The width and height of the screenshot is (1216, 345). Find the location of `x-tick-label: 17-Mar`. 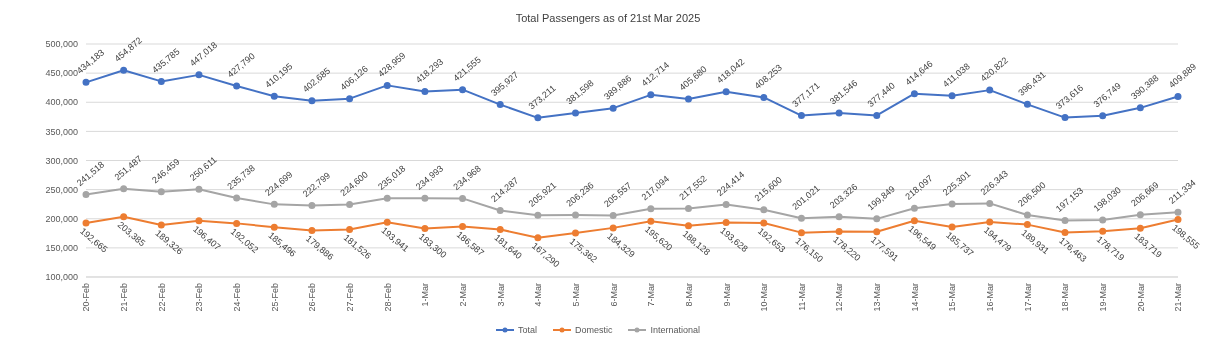

x-tick-label: 17-Mar is located at coordinates (1027, 297).